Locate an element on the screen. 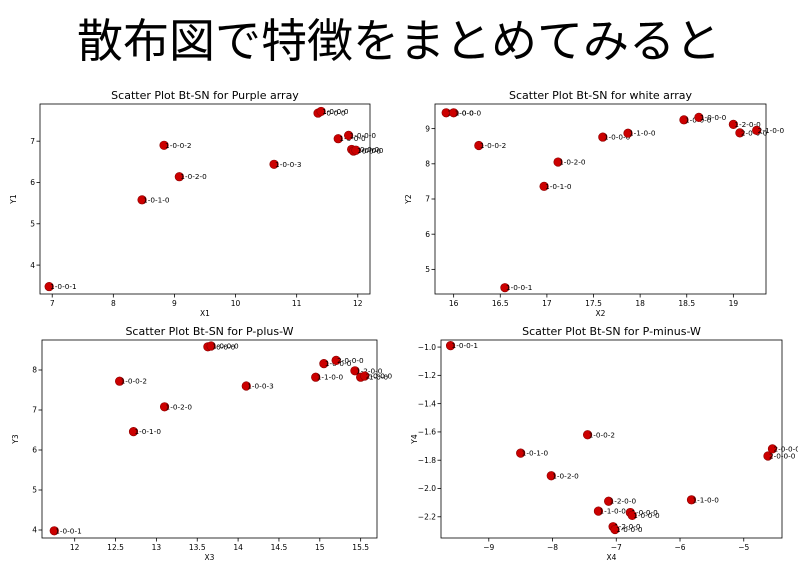  x-tick-label: 9 is located at coordinates (174, 303).